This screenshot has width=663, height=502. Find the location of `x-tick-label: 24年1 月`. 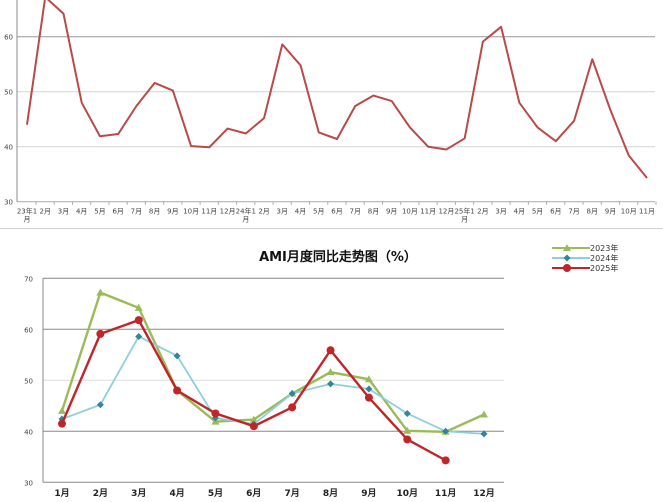

x-tick-label: 24年1 月 is located at coordinates (246, 215).